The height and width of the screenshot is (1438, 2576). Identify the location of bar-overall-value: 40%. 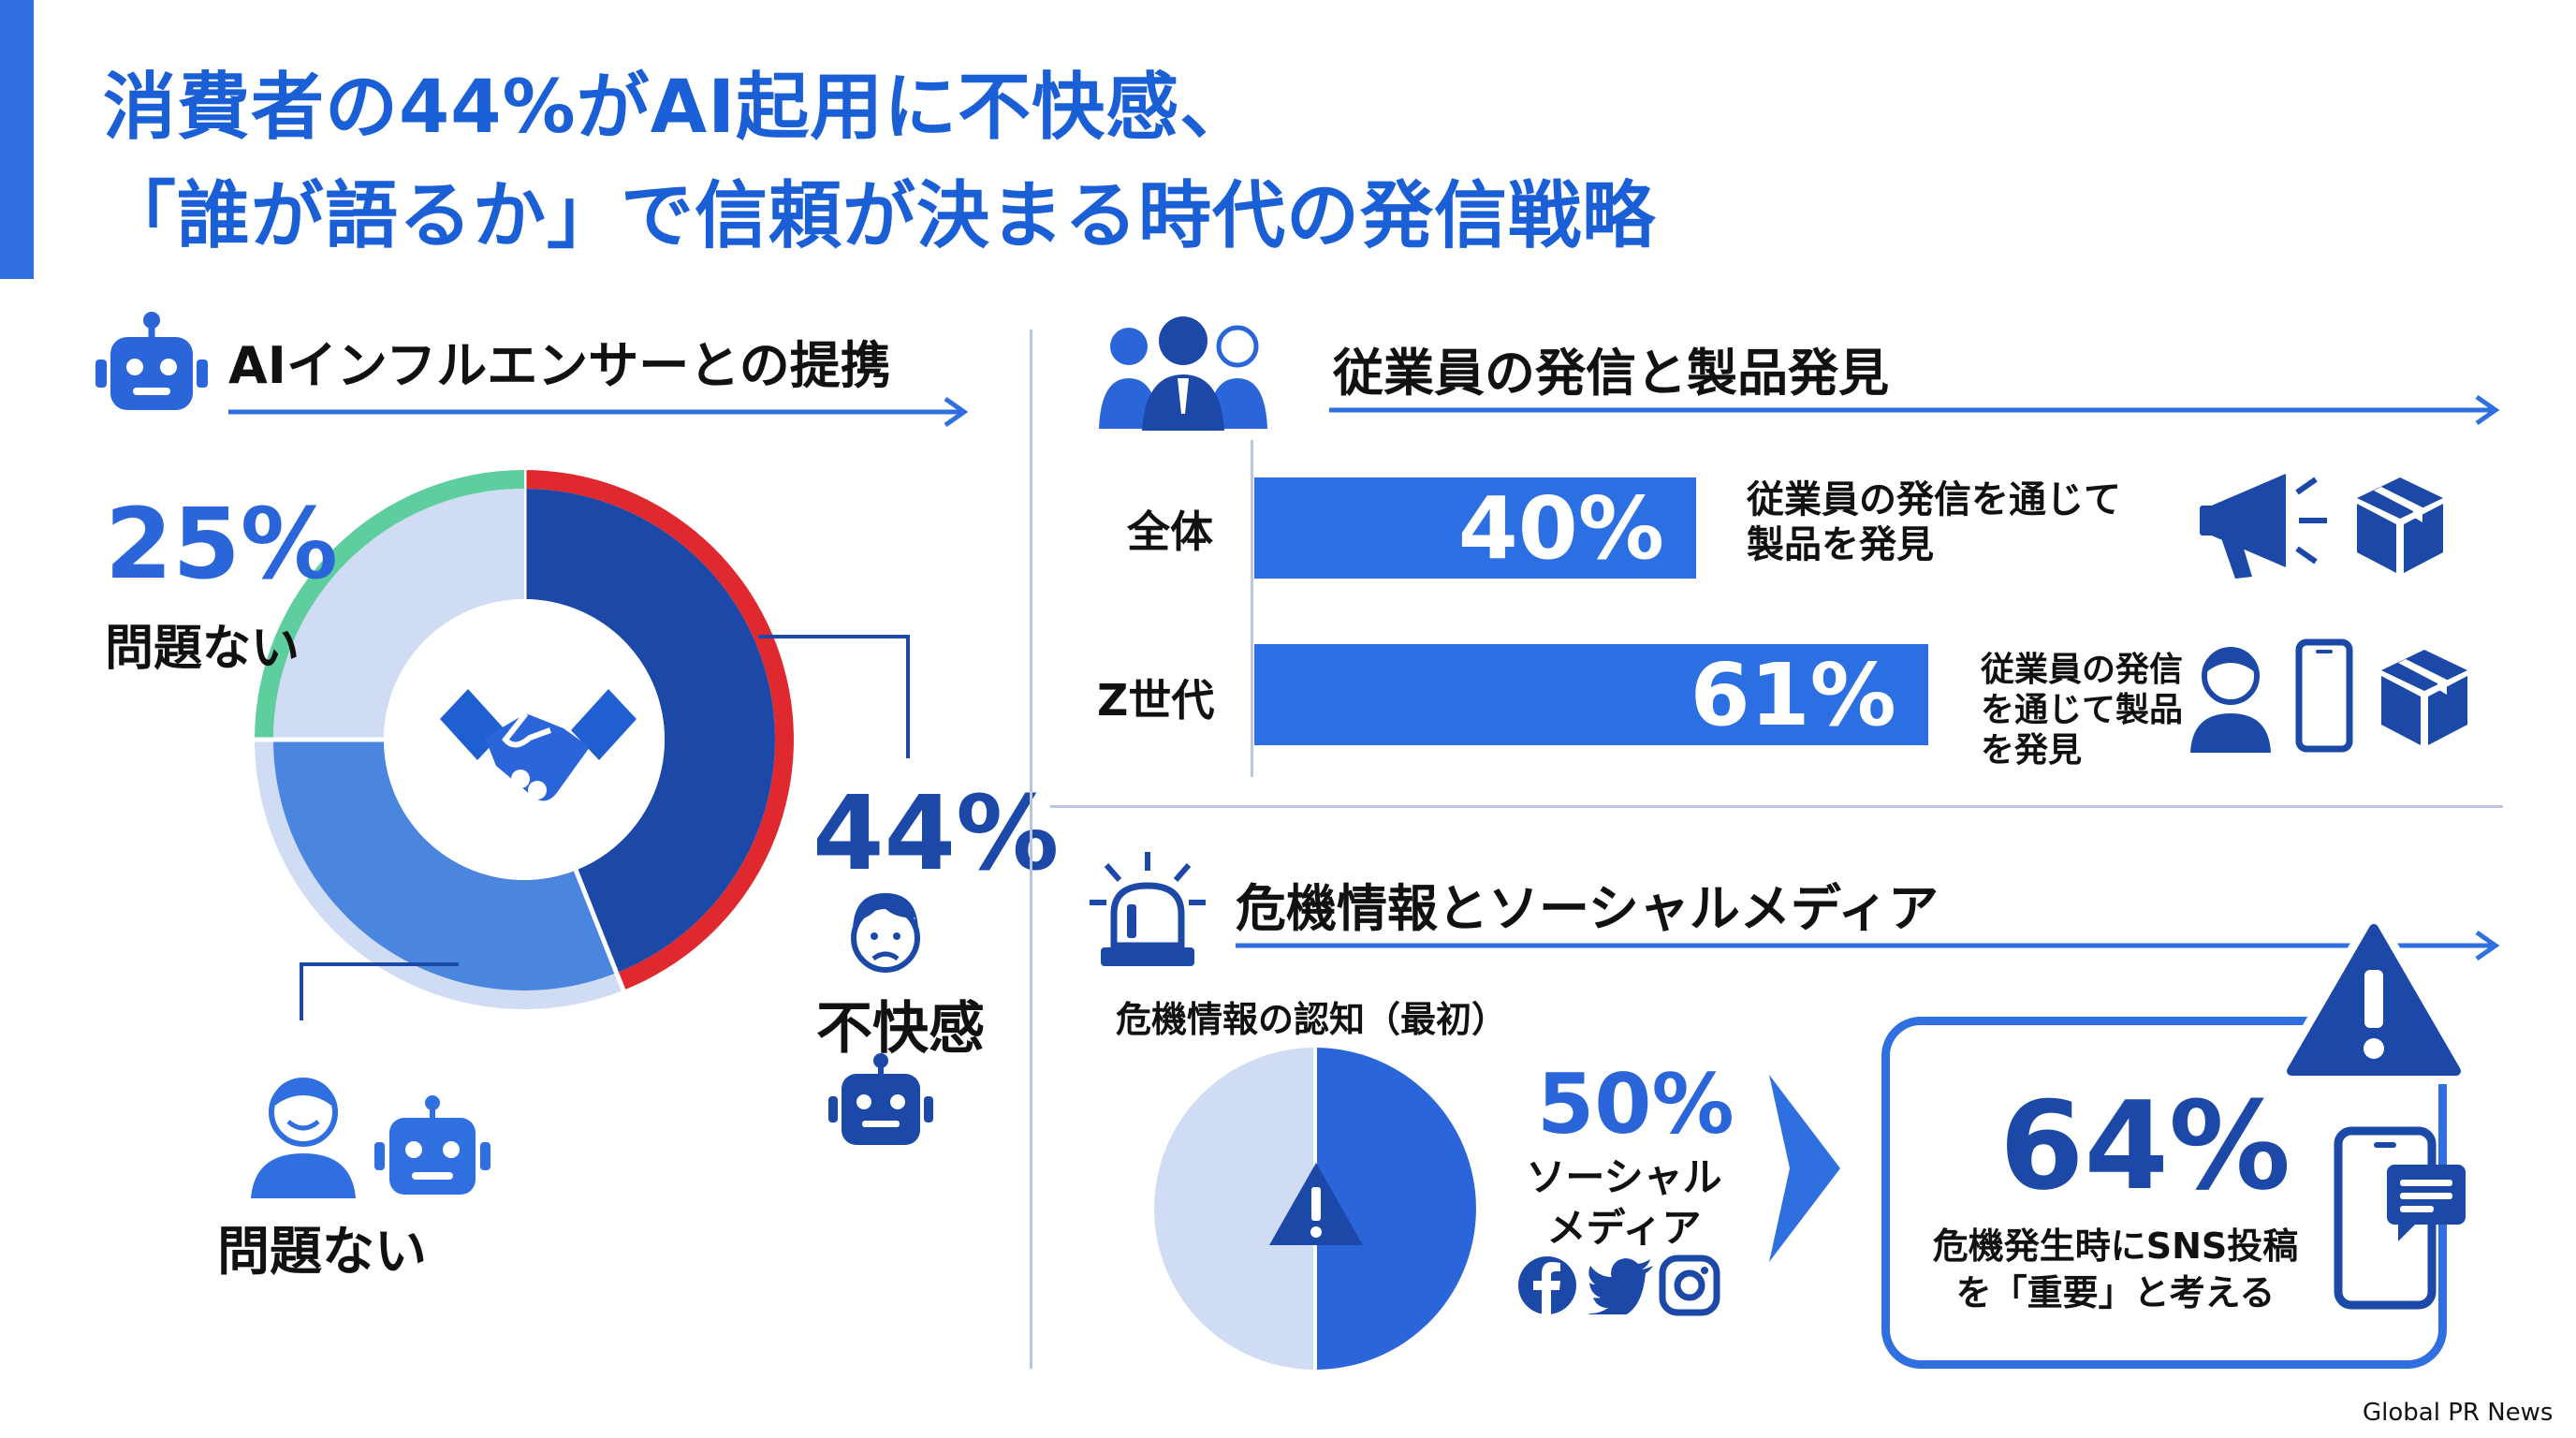
(1561, 528).